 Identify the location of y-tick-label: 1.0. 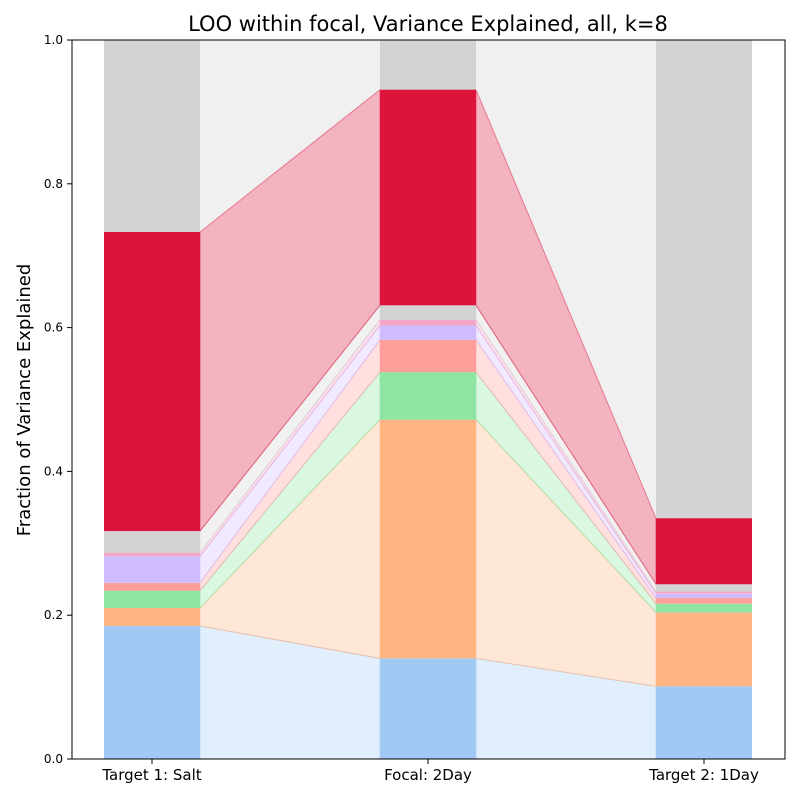
(53, 40).